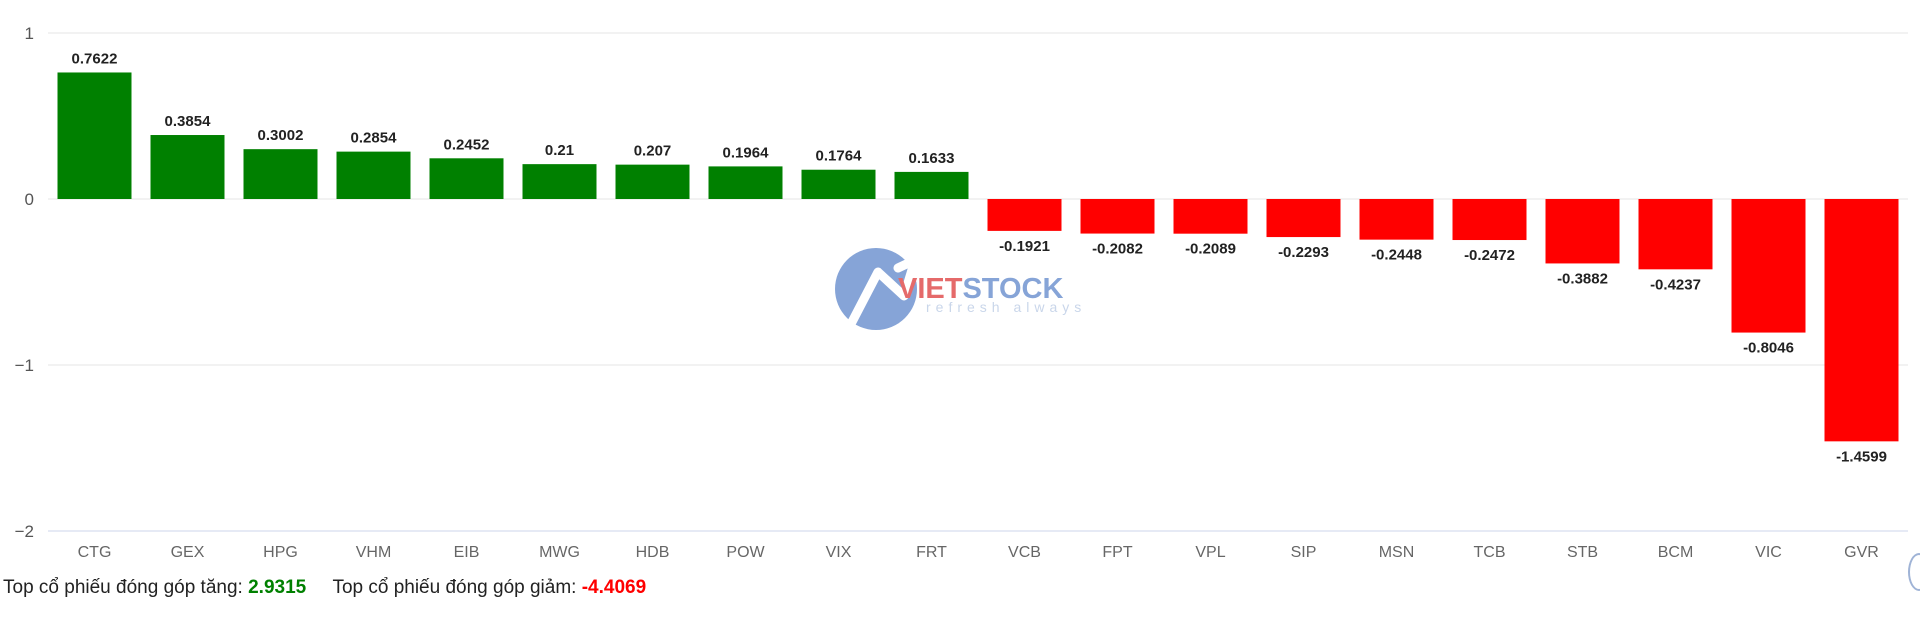  I want to click on bar-hdb, so click(652, 181).